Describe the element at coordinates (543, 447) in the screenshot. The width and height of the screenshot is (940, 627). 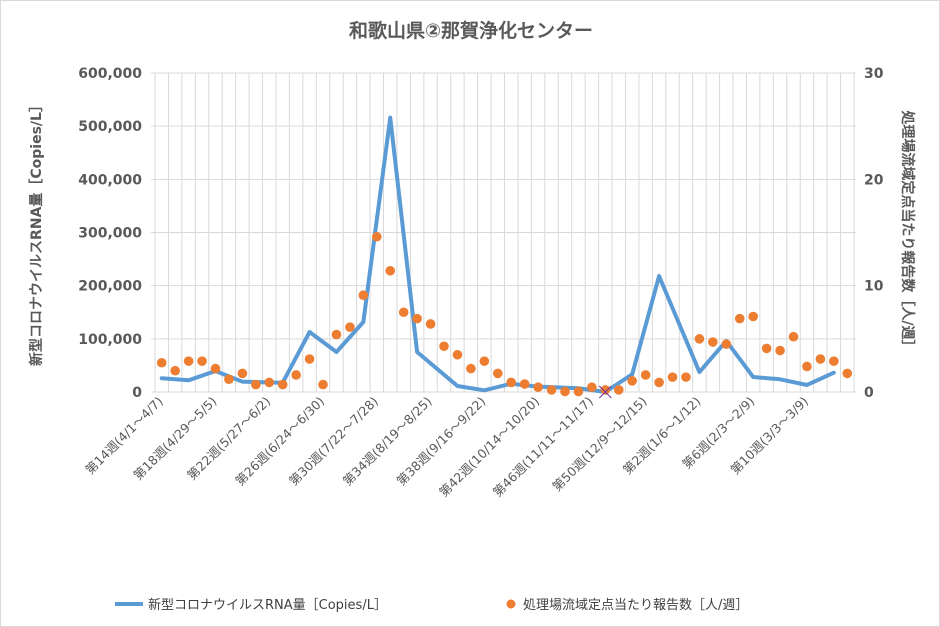
I see `x-tick-label: 第46週(11/11～11/17)` at that location.